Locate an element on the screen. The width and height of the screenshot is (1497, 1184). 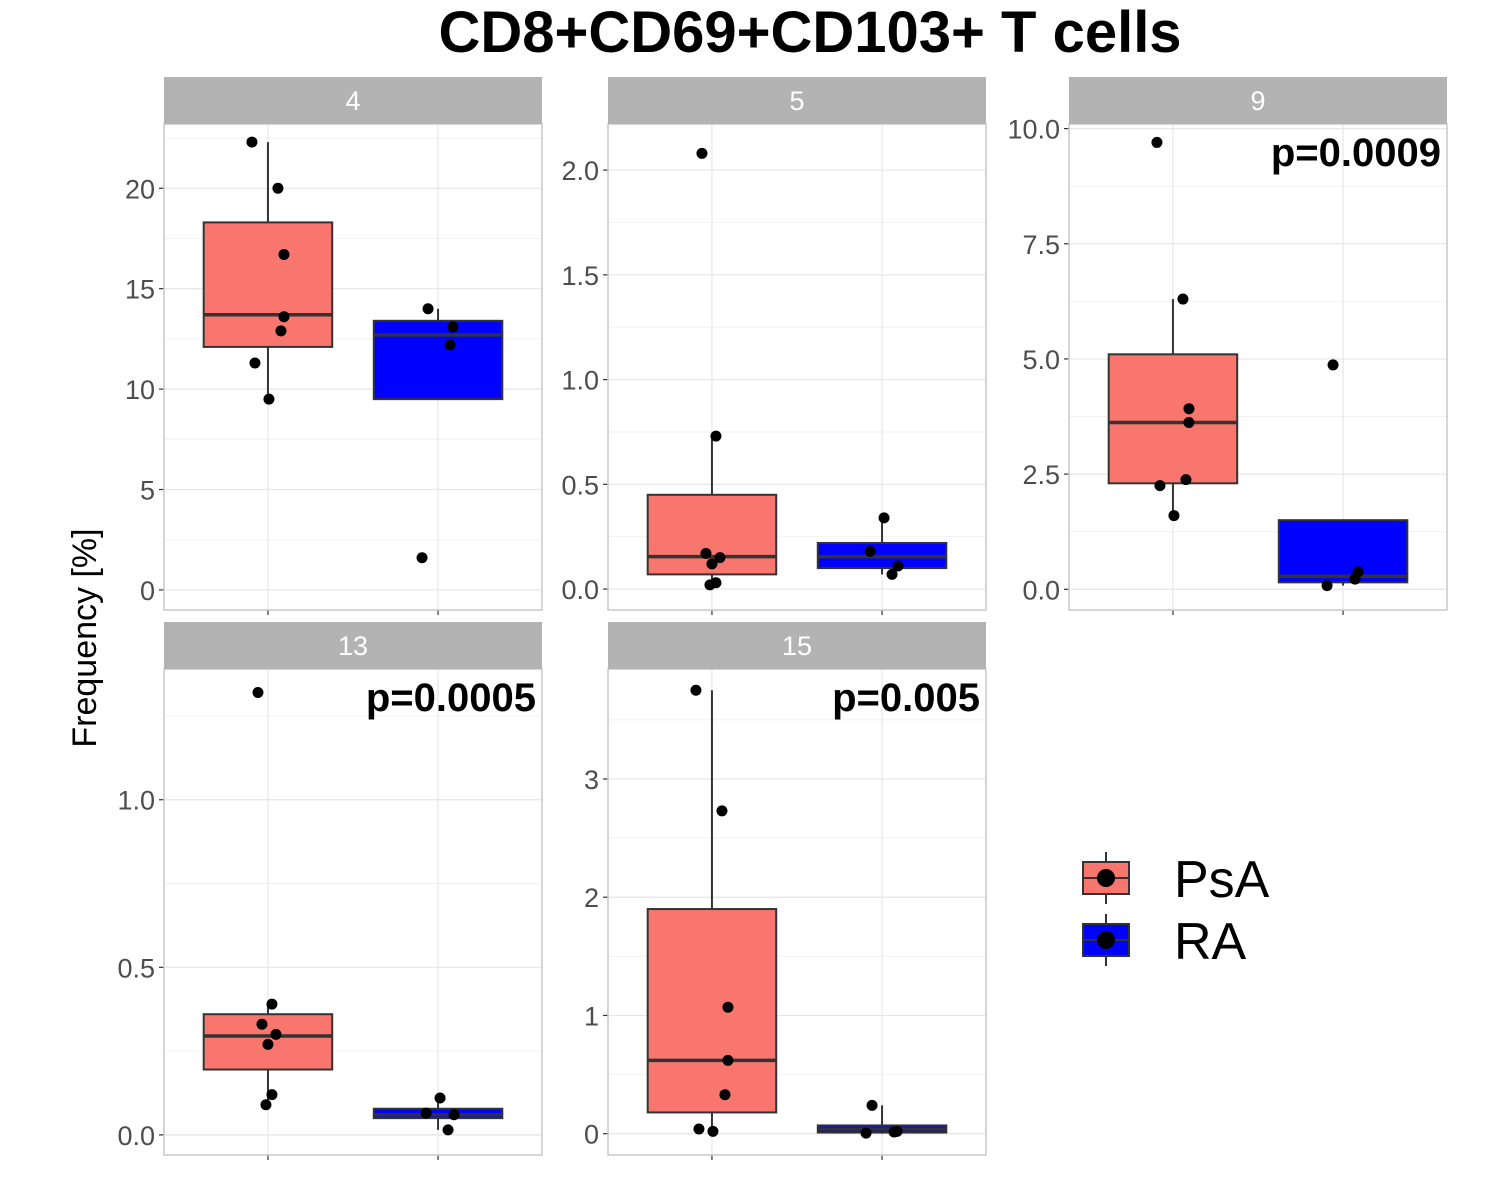
legend-key-ra: RA is located at coordinates (1164, 942).